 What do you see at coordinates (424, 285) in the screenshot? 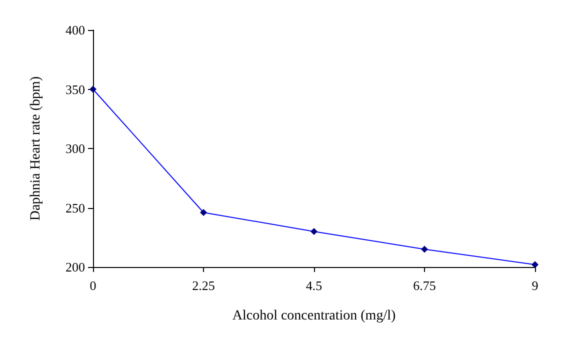
I see `x-tick-label: 6.75` at bounding box center [424, 285].